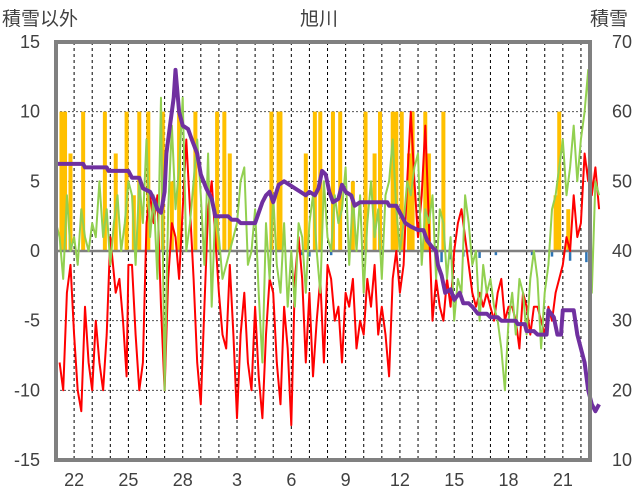  What do you see at coordinates (30, 112) in the screenshot?
I see `left-tick-label: 10` at bounding box center [30, 112].